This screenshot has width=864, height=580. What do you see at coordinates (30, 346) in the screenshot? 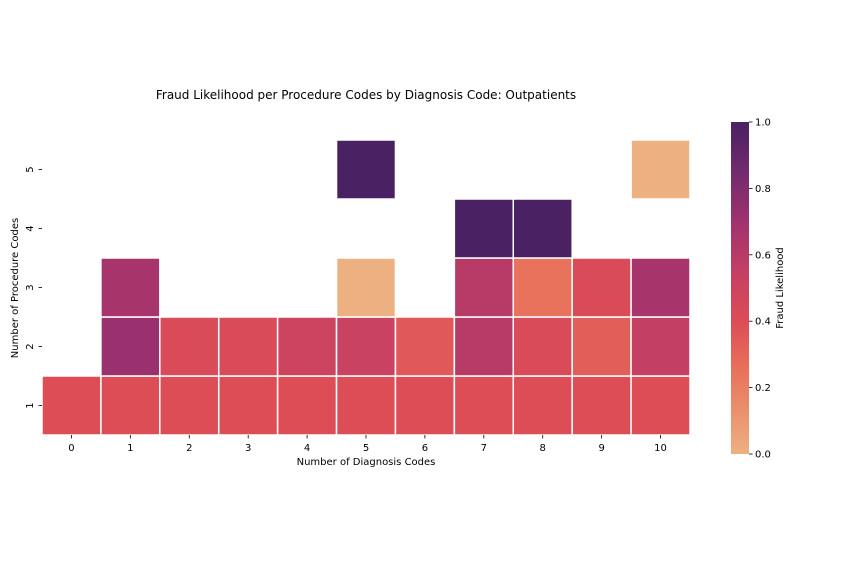
I see `y-tick-label: 2` at bounding box center [30, 346].